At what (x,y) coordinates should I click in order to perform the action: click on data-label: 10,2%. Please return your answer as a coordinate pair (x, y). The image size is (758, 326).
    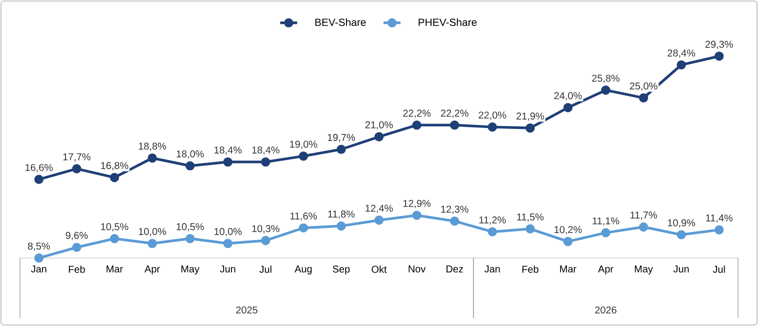
    Looking at the image, I should click on (568, 230).